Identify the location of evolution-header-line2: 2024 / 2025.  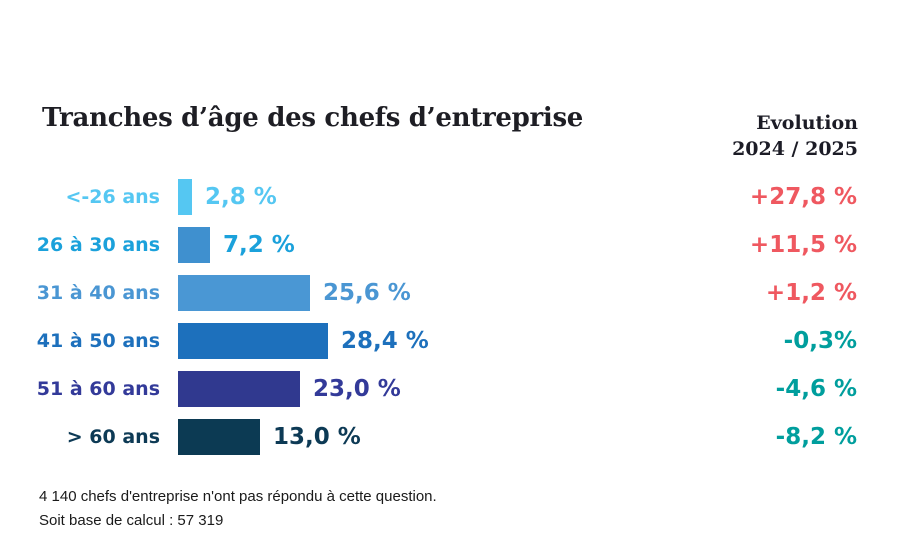
(795, 149).